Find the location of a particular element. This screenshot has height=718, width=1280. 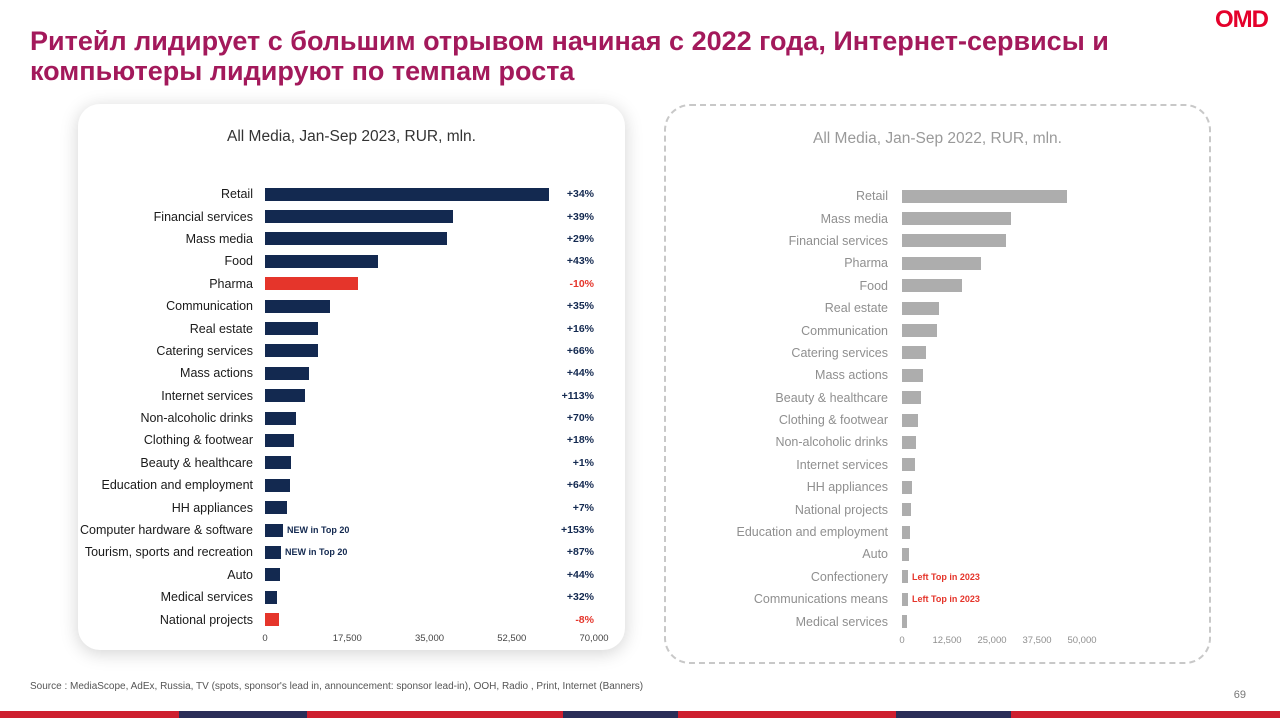

chart-row: HH appliances is located at coordinates (937, 487).